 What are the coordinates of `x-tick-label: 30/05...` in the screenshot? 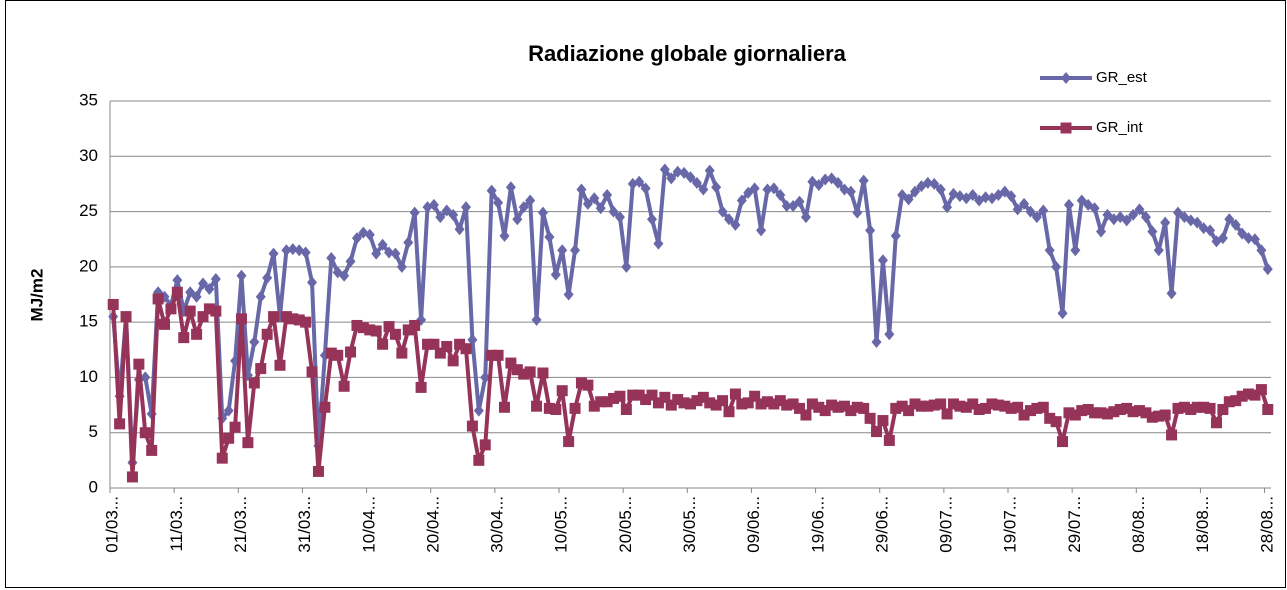 It's located at (689, 524).